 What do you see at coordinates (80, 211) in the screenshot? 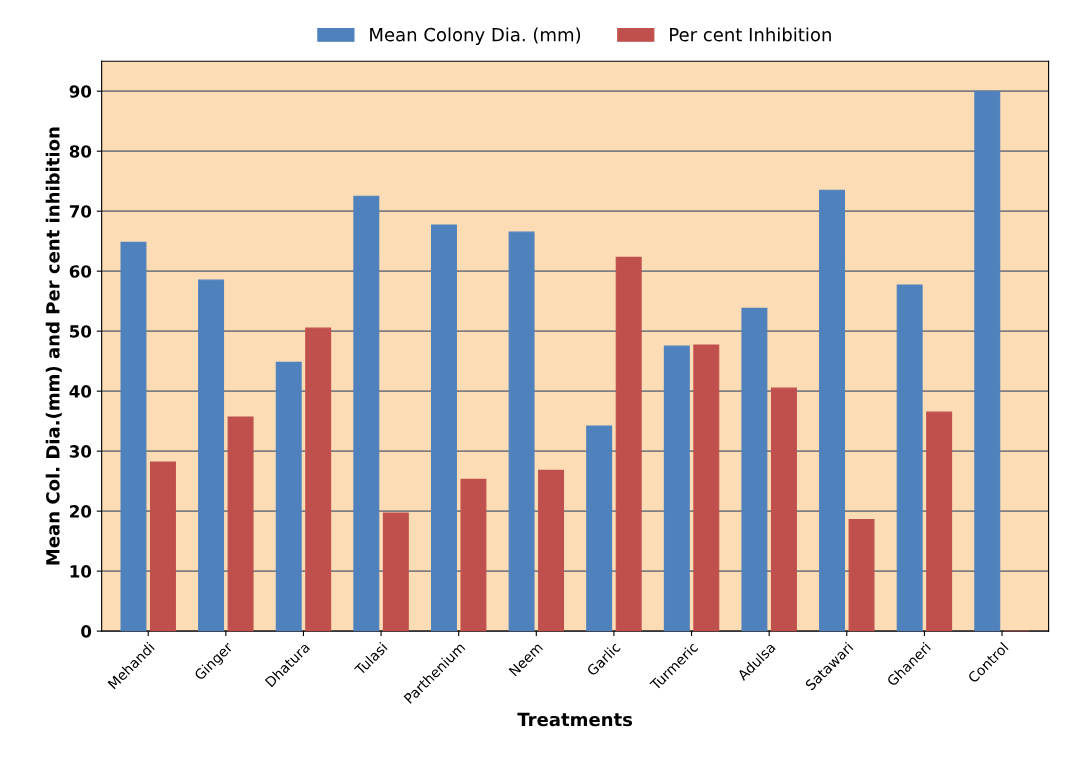
I see `y-tick-label: 70` at bounding box center [80, 211].